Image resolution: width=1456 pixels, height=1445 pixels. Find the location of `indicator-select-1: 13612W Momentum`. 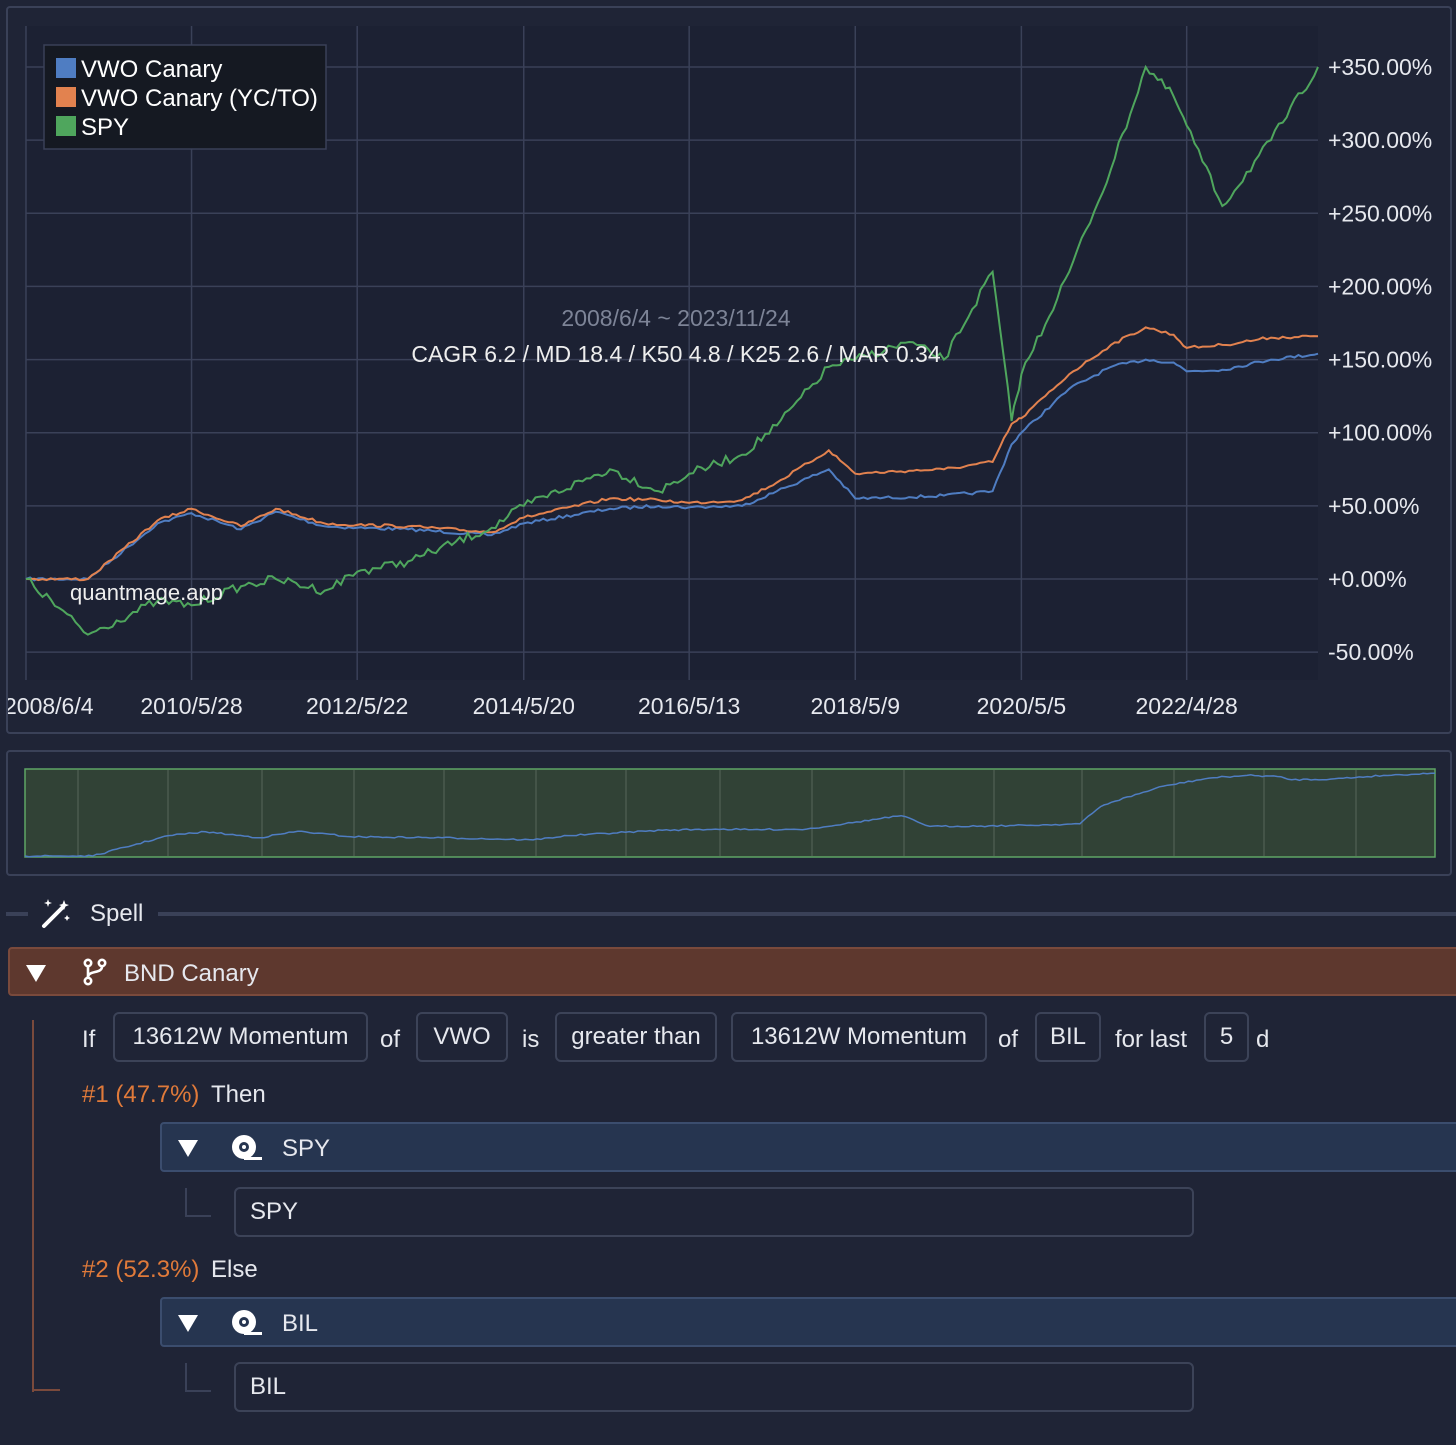

indicator-select-1: 13612W Momentum is located at coordinates (240, 1037).